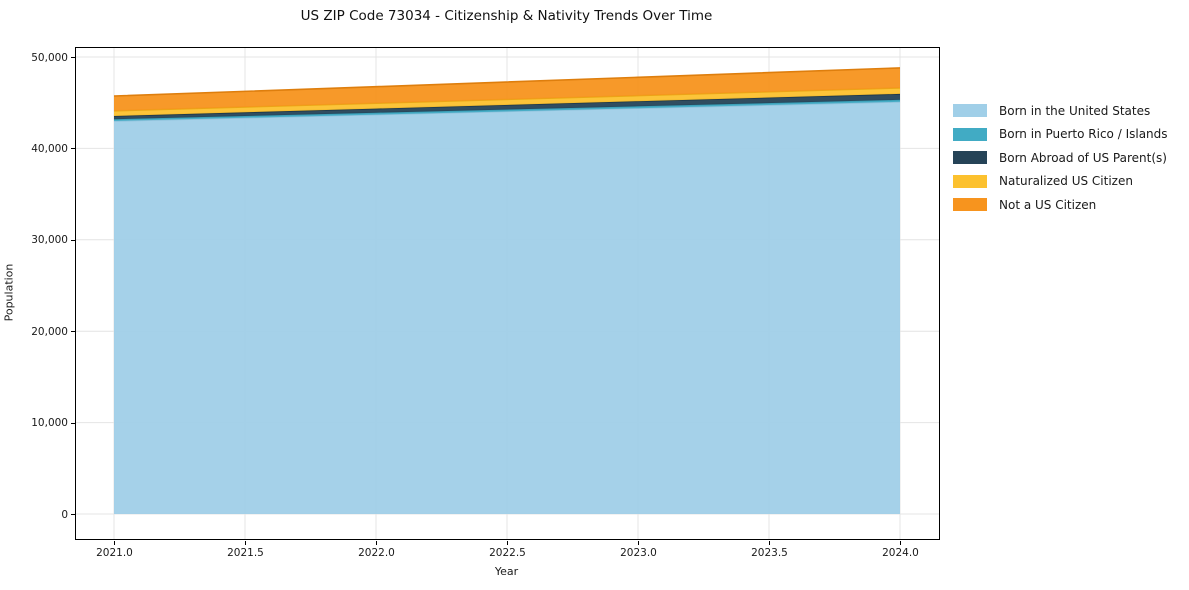  I want to click on legend-item-0: Born in the United States, so click(1060, 110).